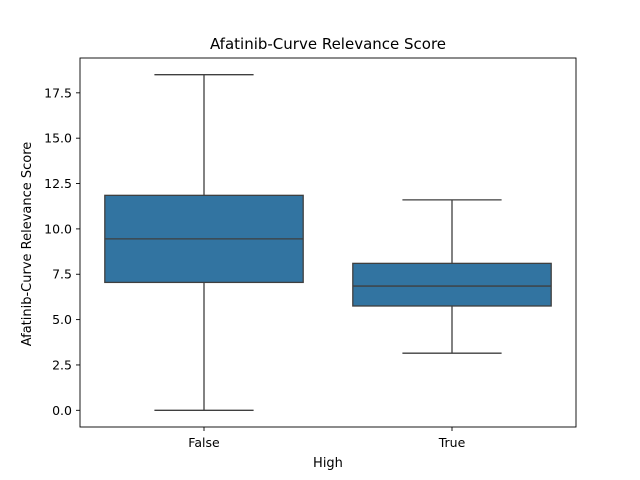 This screenshot has height=480, width=640. What do you see at coordinates (58, 92) in the screenshot?
I see `y-tick-label: 17.5` at bounding box center [58, 92].